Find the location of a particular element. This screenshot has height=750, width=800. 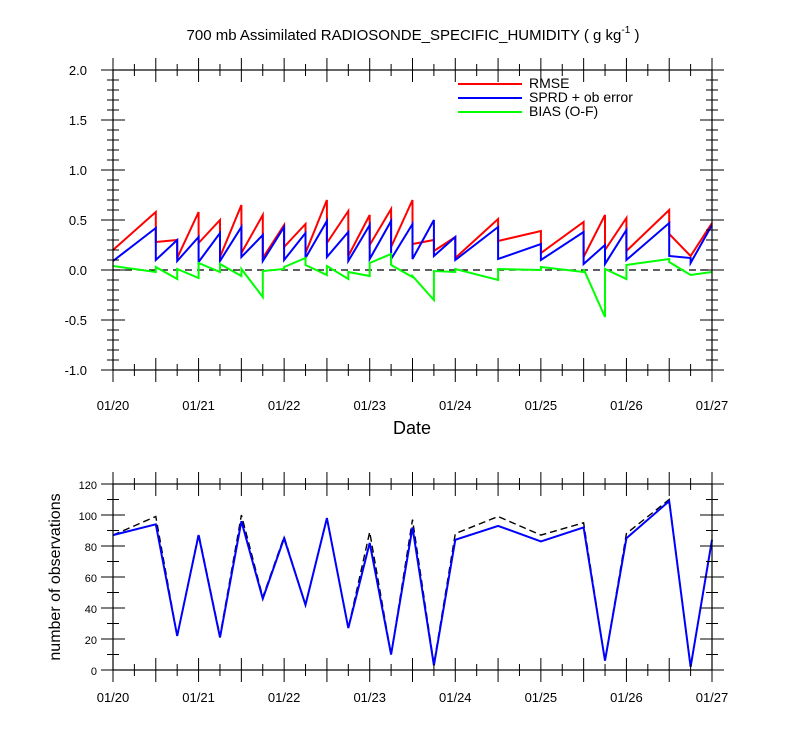

series-line-sprd-ob-error is located at coordinates (412, 242).